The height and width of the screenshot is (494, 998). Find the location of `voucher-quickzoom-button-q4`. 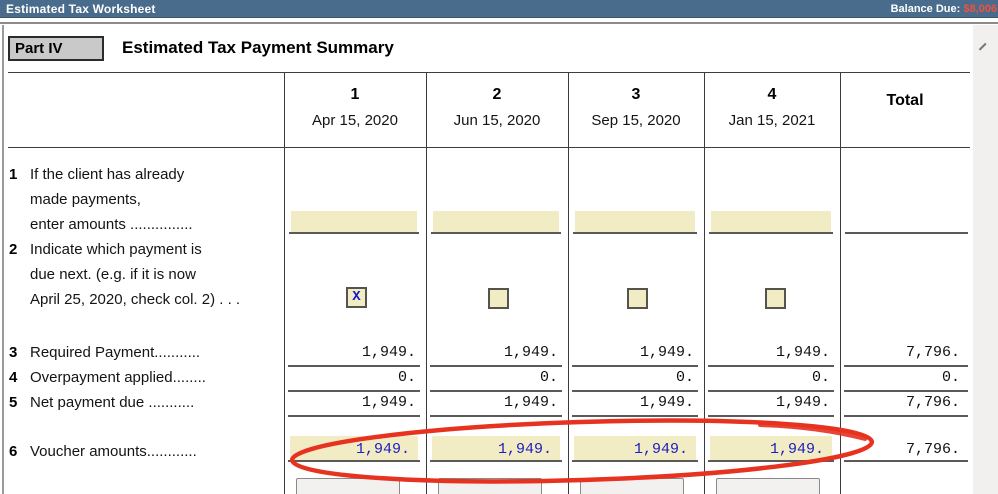

voucher-quickzoom-button-q4 is located at coordinates (768, 486).